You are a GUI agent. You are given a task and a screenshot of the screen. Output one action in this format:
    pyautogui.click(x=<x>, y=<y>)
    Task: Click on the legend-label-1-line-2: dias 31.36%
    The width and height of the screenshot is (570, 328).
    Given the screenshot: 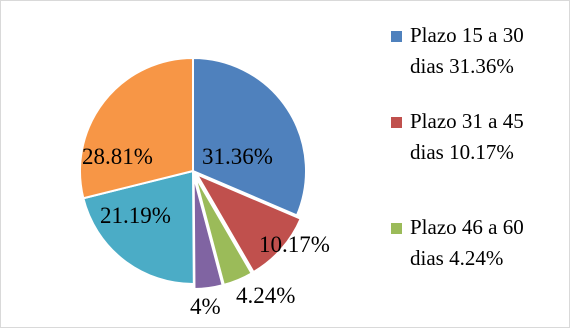 What is the action you would take?
    pyautogui.click(x=462, y=66)
    